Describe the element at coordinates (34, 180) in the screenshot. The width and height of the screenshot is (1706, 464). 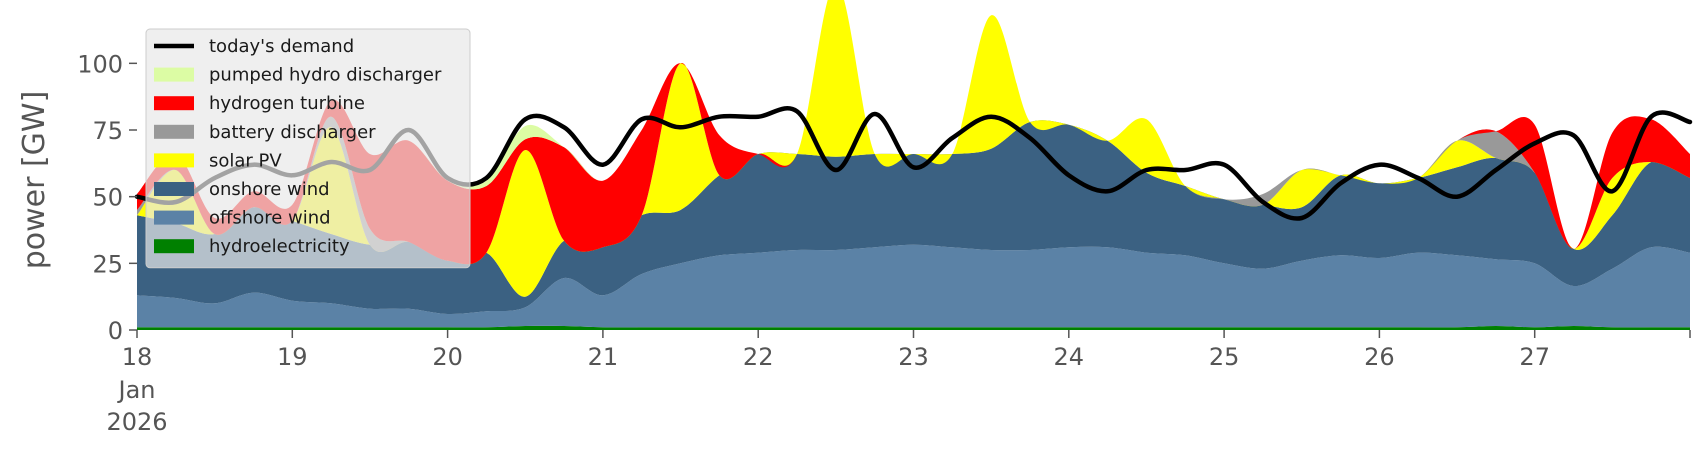
I see `y-axis-title: power [GW]` at that location.